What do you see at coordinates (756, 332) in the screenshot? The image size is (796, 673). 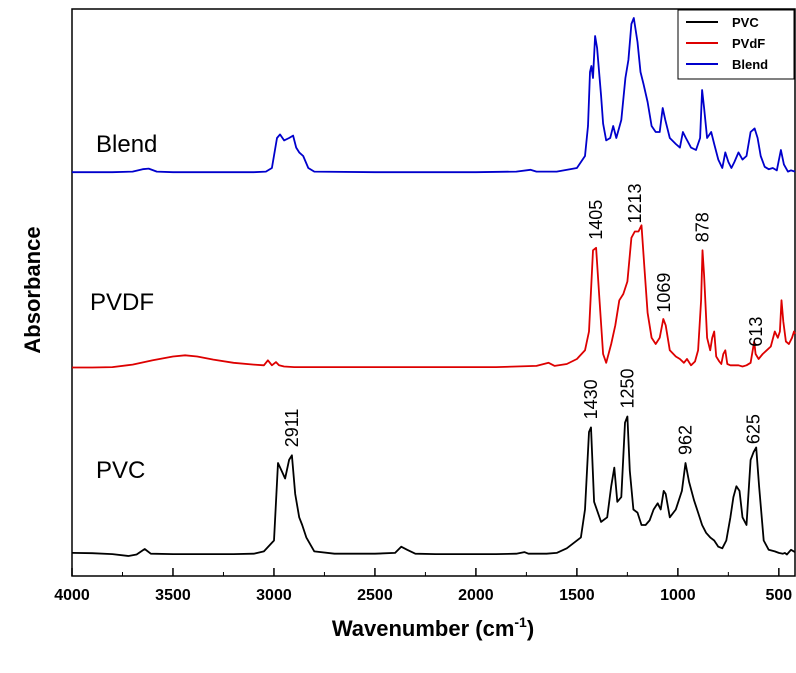 I see `peak-label-613: 613` at bounding box center [756, 332].